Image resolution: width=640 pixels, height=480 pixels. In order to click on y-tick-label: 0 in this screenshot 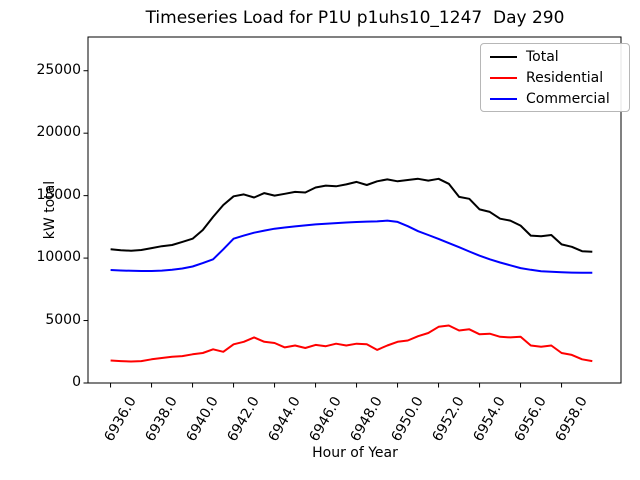, I will do `click(76, 382)`.